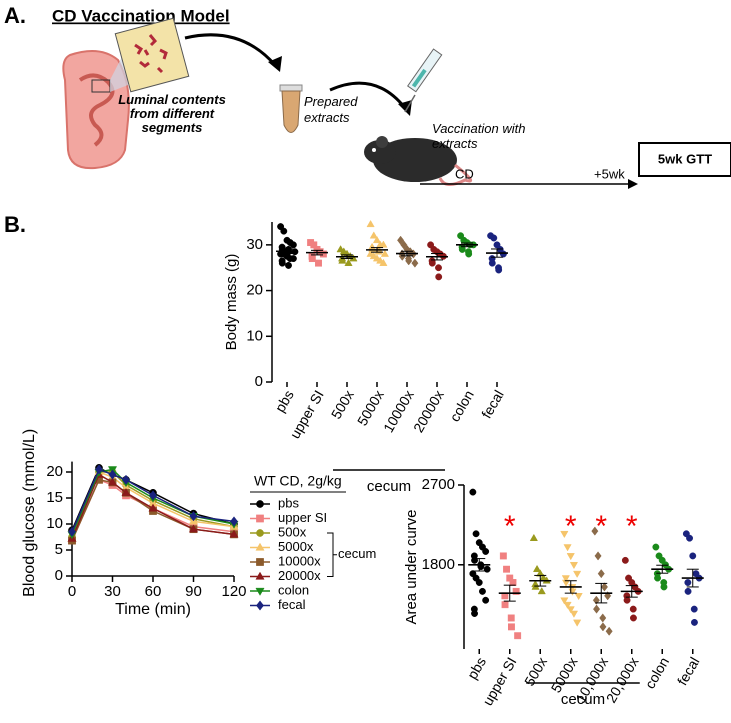 The image size is (731, 723). I want to click on y-axis-title: Area under curve, so click(411, 566).